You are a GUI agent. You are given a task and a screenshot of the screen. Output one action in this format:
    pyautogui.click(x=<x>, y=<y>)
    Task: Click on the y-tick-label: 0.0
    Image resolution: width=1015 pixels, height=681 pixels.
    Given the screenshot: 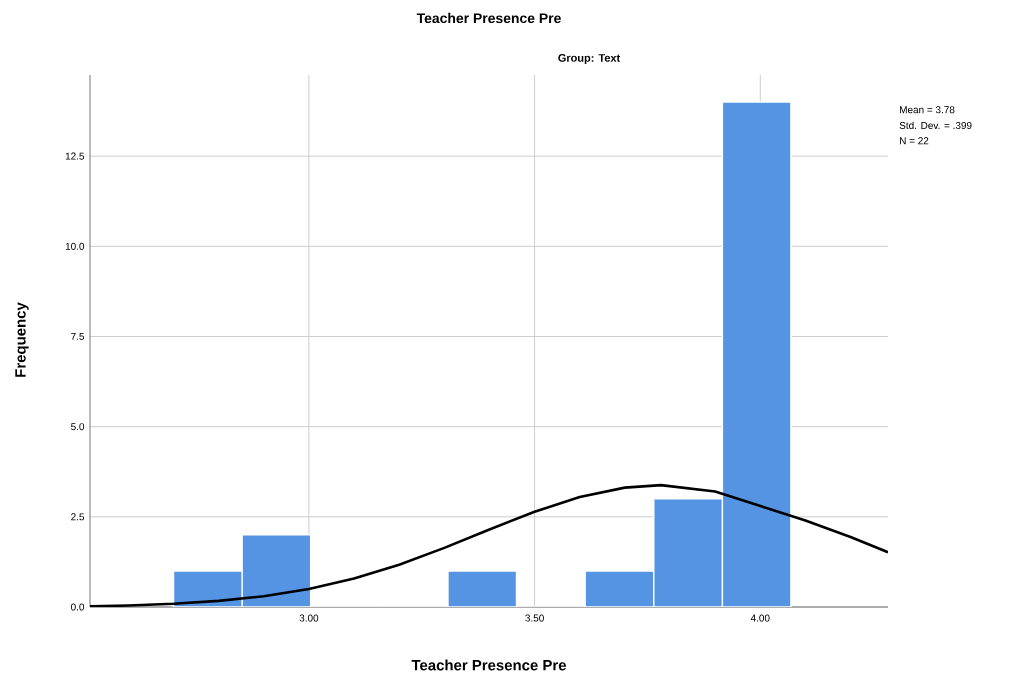 What is the action you would take?
    pyautogui.click(x=78, y=607)
    